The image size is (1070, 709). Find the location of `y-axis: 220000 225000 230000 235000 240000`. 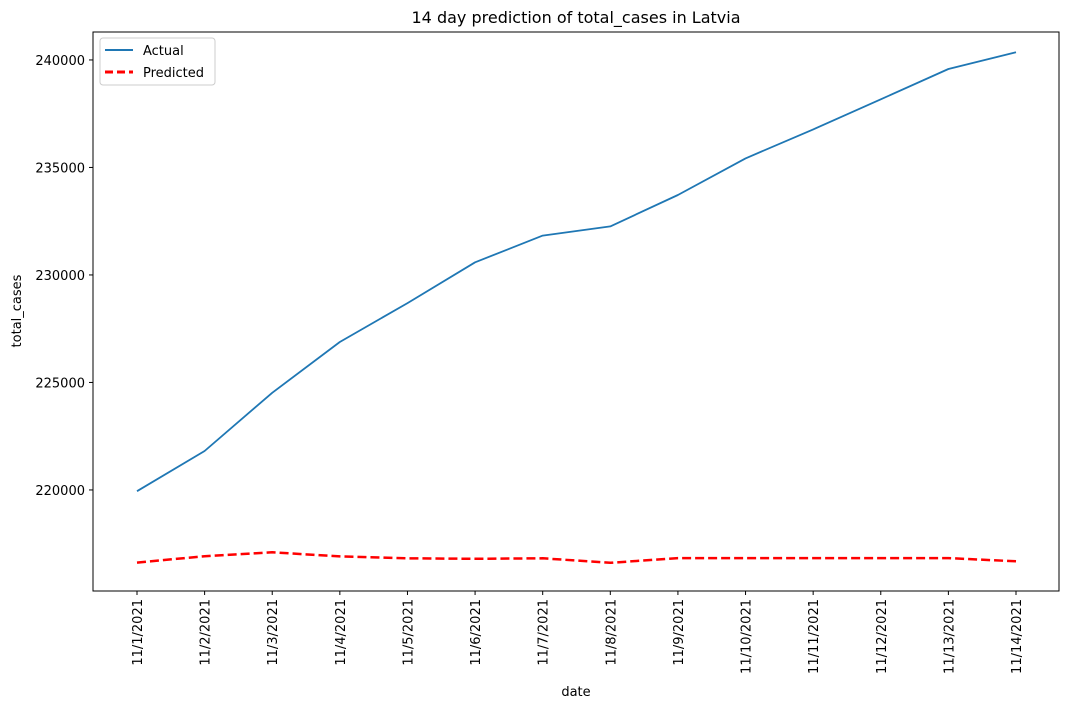

y-axis: 220000 225000 230000 235000 240000 is located at coordinates (64, 276).